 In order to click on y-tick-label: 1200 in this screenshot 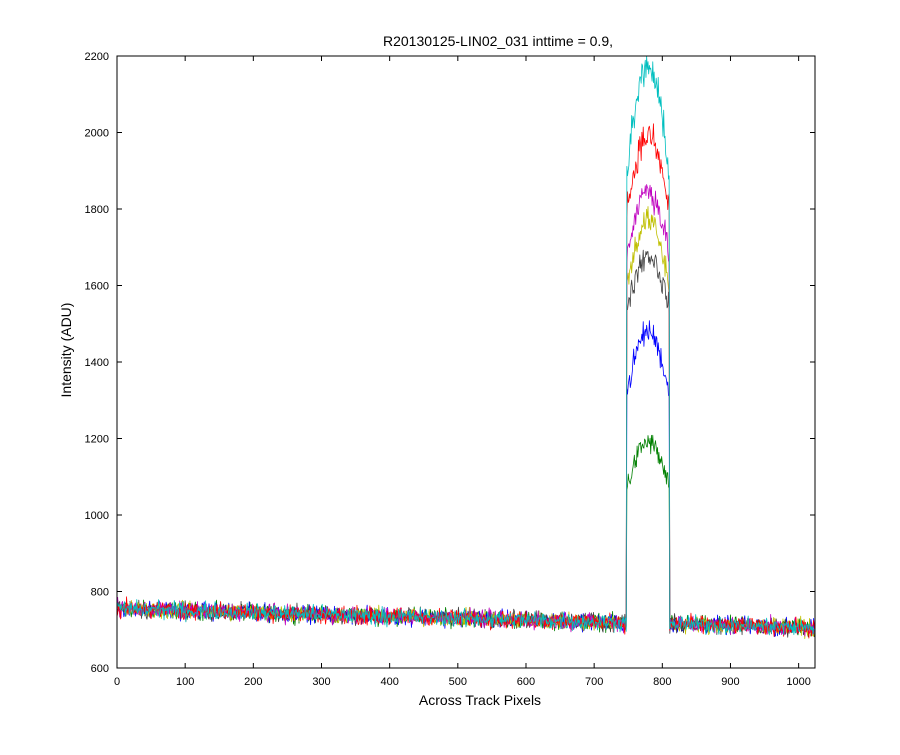, I will do `click(97, 440)`.